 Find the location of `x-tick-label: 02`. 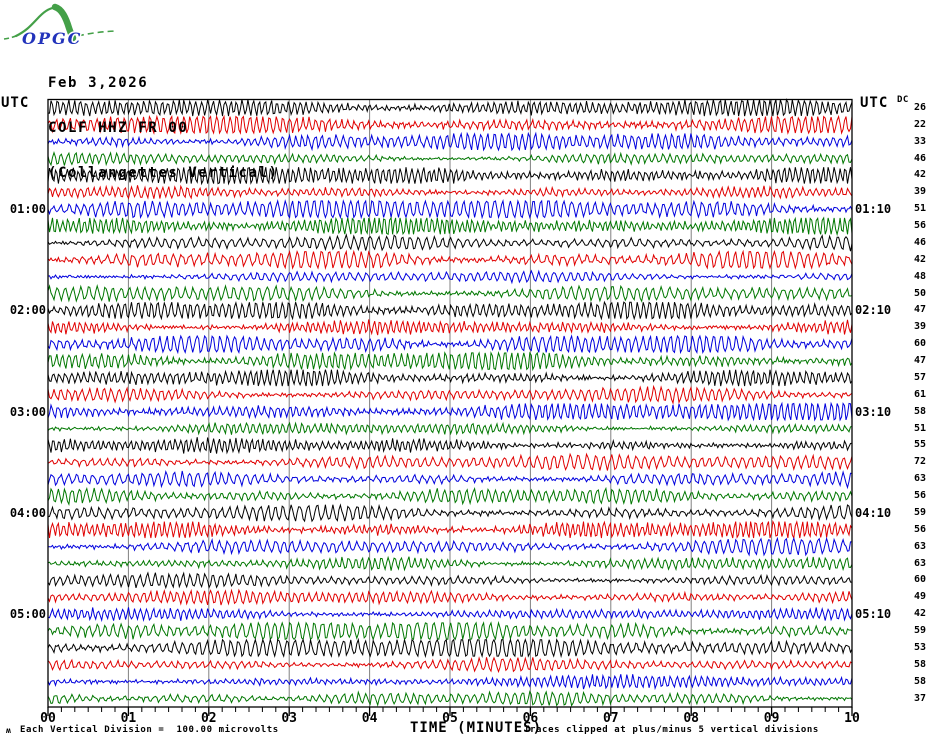

x-tick-label: 02 is located at coordinates (208, 718).